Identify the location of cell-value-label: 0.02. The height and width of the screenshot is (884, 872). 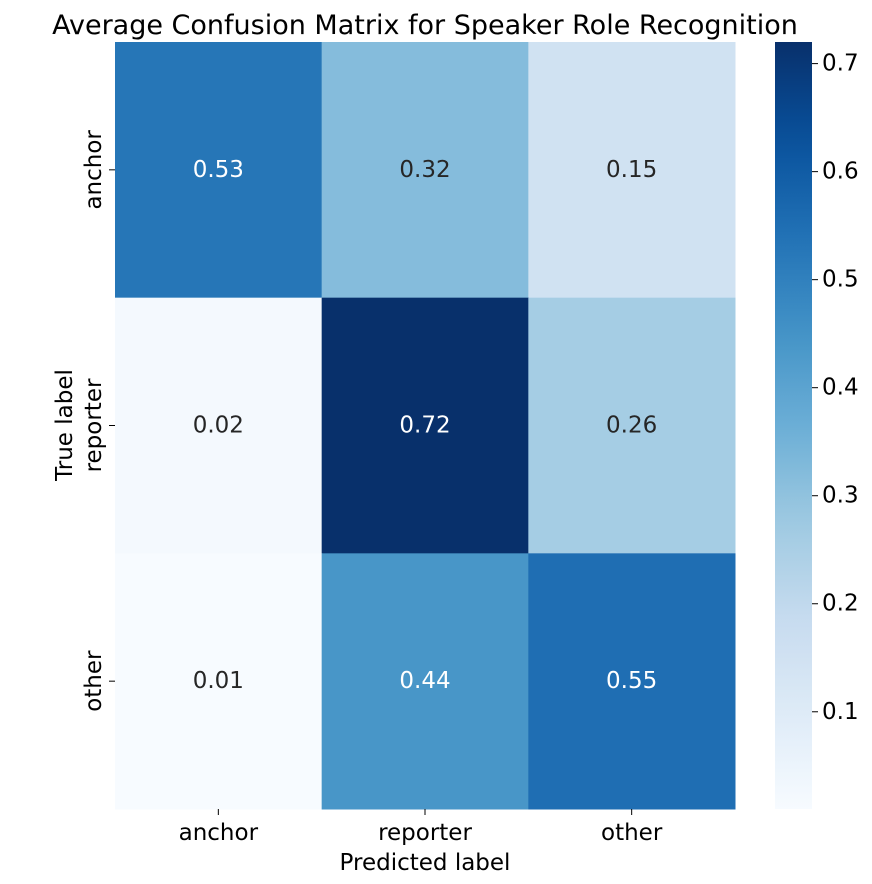
(218, 426).